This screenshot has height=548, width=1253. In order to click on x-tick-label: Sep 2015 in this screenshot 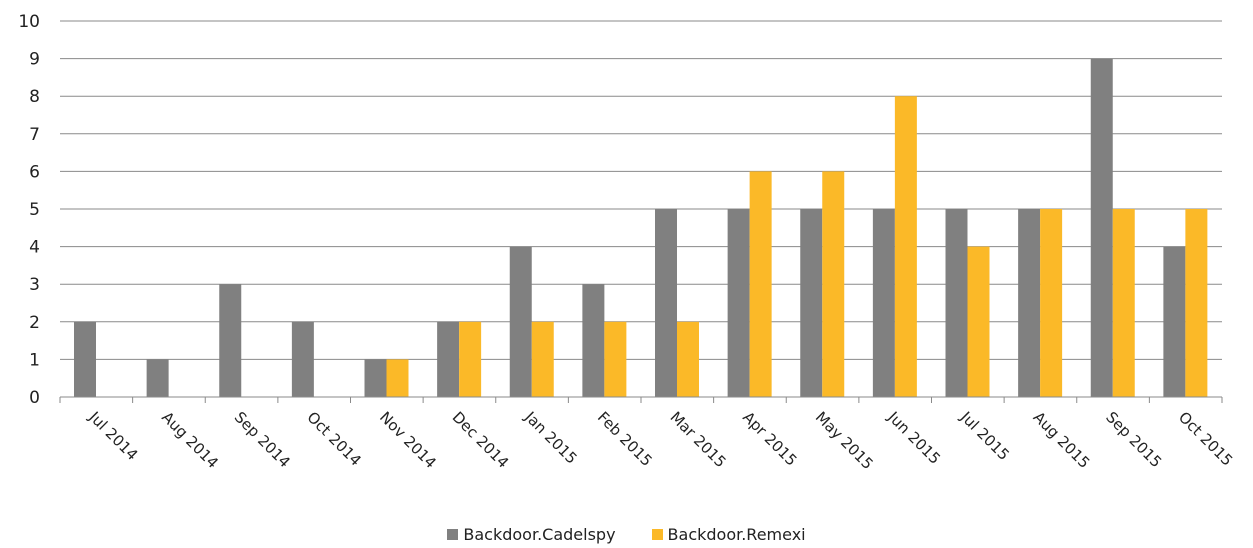, I will do `click(1133, 439)`.